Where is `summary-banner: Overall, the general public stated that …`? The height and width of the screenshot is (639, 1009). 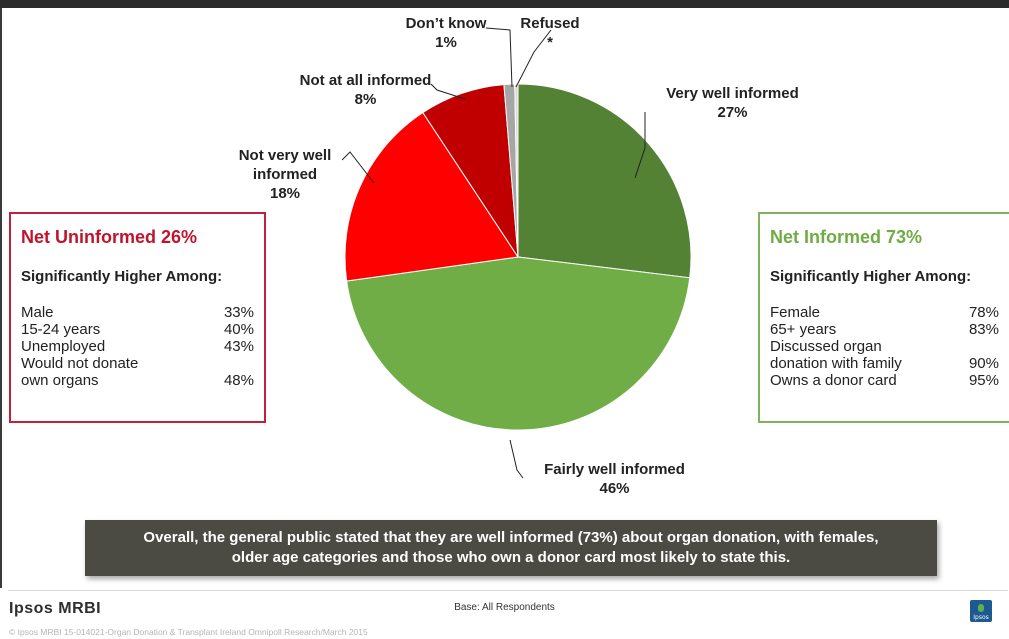 summary-banner: Overall, the general public stated that … is located at coordinates (511, 548).